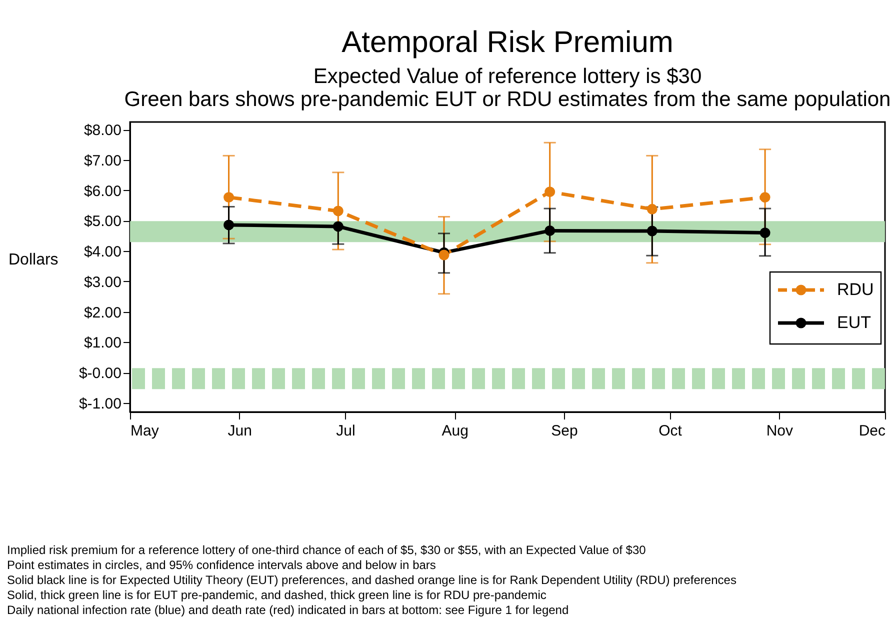 This screenshot has height=626, width=894. What do you see at coordinates (371, 580) in the screenshot?
I see `text: Solid black line is for Expected Utility Theory (EUT) preferences, and dashed orange line is for Rank Dependent Utility (RDU) preferences` at bounding box center [371, 580].